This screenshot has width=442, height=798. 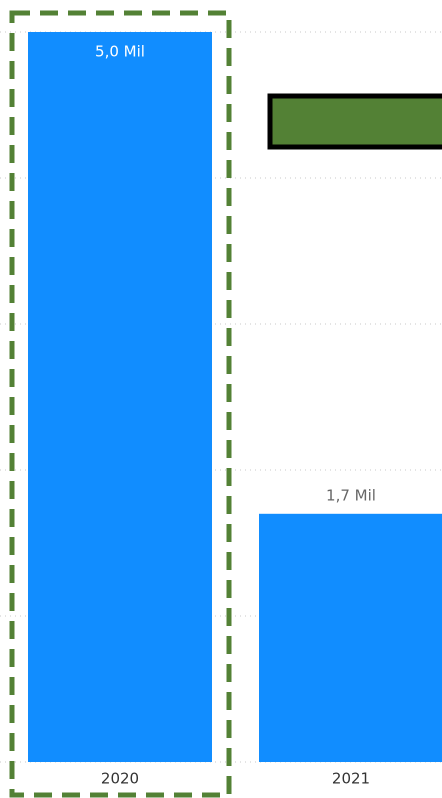 What do you see at coordinates (351, 779) in the screenshot?
I see `x-tick-label: 2021` at bounding box center [351, 779].